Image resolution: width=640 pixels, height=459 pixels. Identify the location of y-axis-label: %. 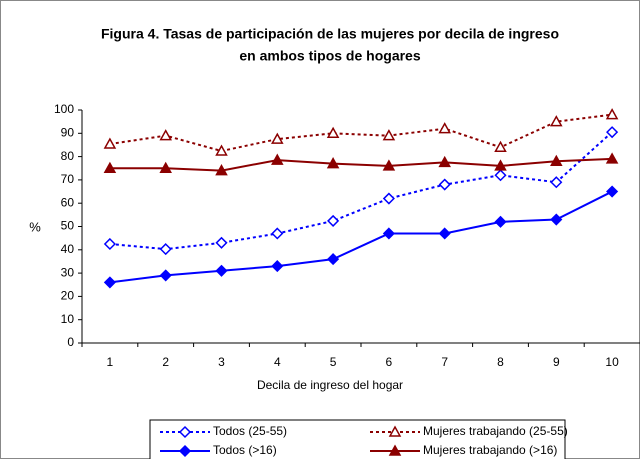
(35, 226).